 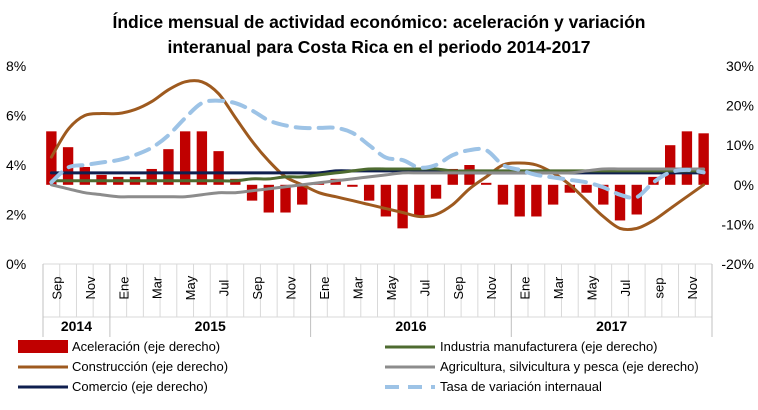 I want to click on y-left-tick-label: 2%, so click(x=16, y=215).